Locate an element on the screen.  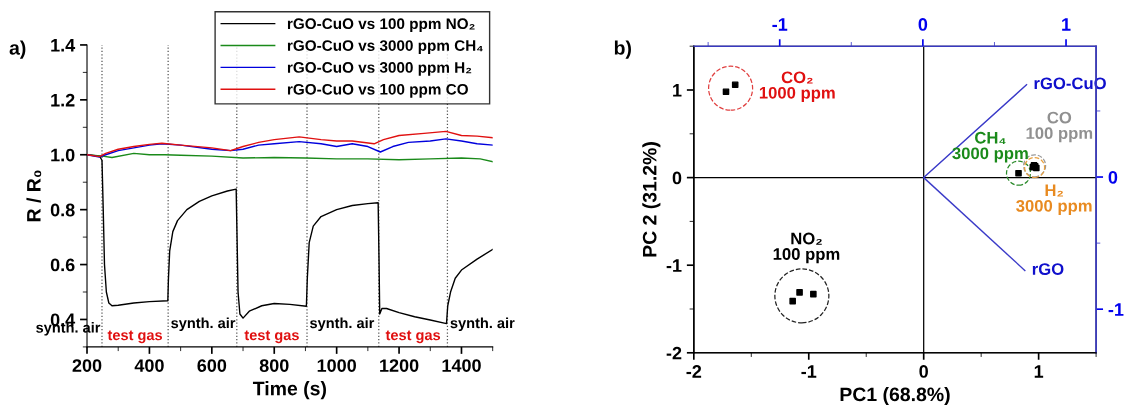
annotation: CO₂ 1000 ppm is located at coordinates (797, 87).